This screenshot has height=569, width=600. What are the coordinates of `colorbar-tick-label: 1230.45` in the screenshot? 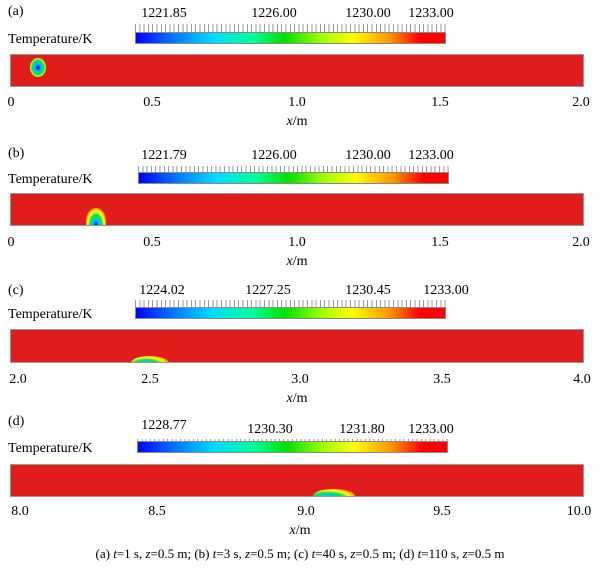 It's located at (368, 290).